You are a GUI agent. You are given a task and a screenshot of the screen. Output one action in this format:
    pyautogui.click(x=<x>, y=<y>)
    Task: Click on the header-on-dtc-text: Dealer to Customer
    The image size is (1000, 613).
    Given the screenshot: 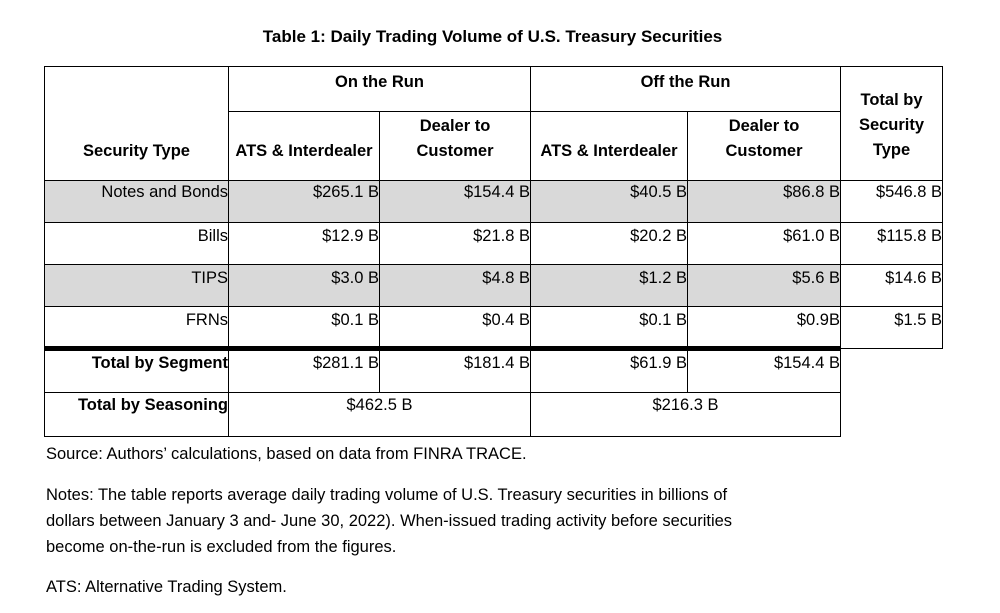 What is the action you would take?
    pyautogui.click(x=455, y=138)
    